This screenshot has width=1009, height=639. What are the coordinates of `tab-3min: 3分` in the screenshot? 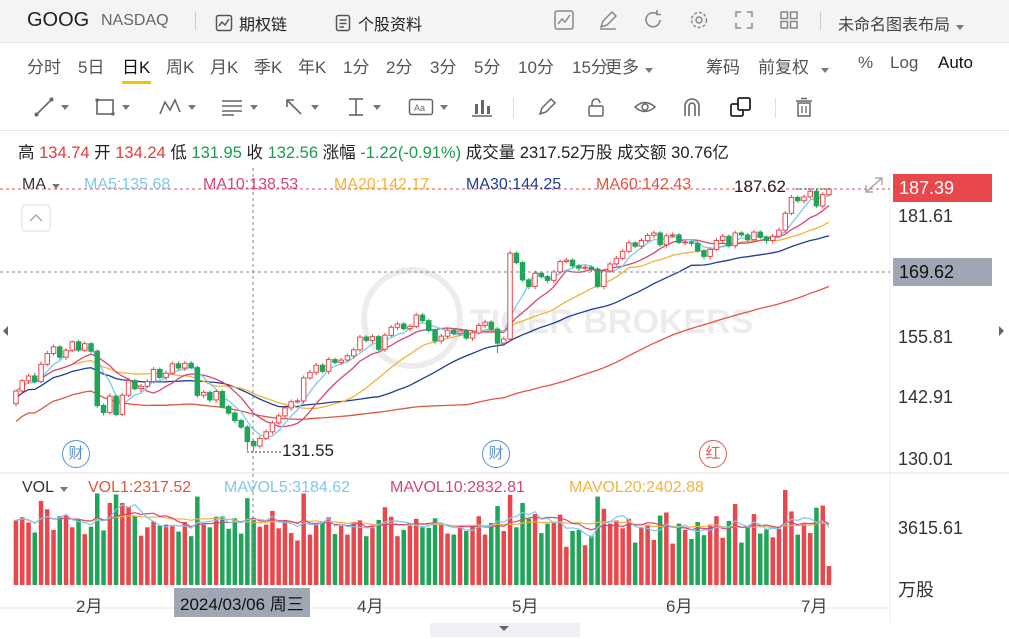 It's located at (443, 67).